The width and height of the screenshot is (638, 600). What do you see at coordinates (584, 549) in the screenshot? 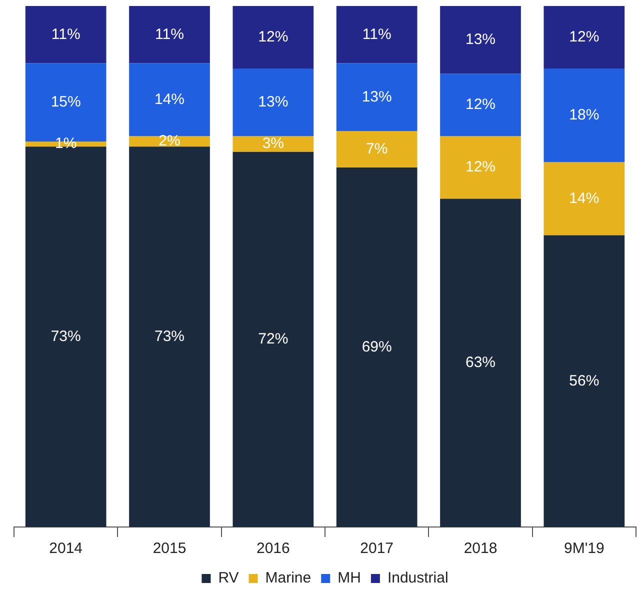
I see `x-tick-label: 9M'19` at bounding box center [584, 549].